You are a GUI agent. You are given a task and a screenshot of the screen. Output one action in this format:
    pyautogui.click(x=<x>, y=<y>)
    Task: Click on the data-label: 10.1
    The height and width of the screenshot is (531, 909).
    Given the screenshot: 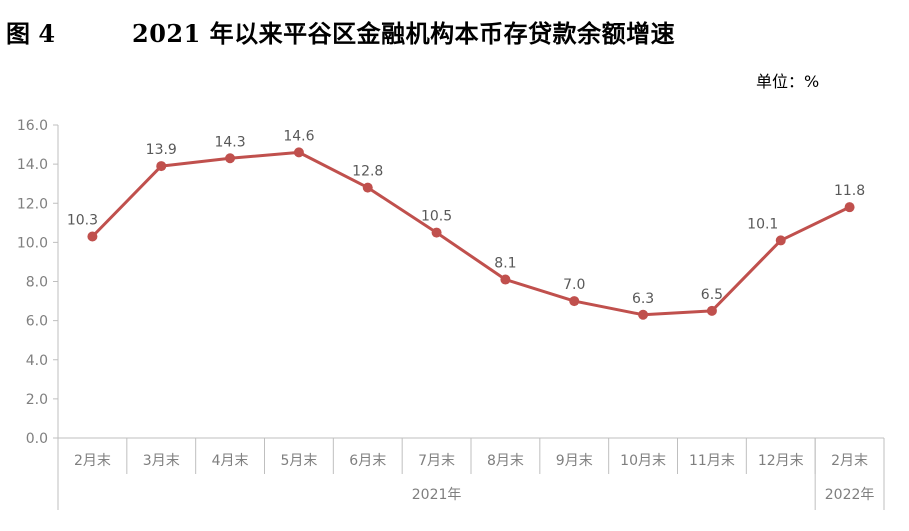 What is the action you would take?
    pyautogui.click(x=762, y=224)
    